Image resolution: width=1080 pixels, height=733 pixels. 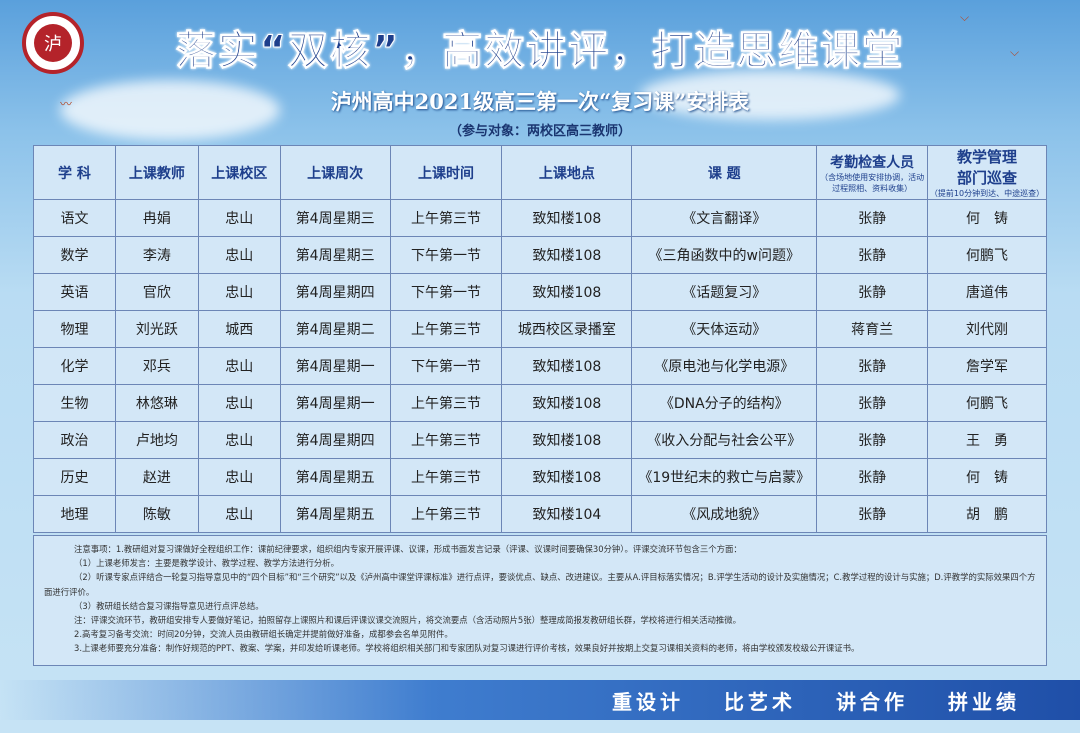 I want to click on cell-subject: 数学, so click(x=74, y=255).